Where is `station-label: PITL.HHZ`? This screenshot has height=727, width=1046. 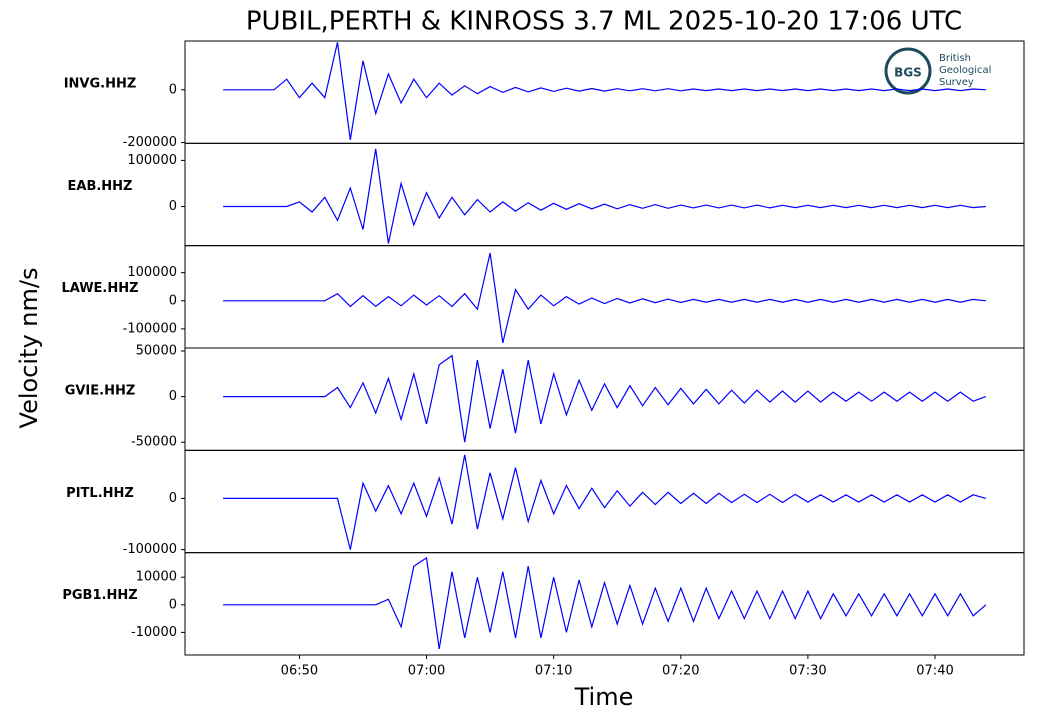 station-label: PITL.HHZ is located at coordinates (100, 493).